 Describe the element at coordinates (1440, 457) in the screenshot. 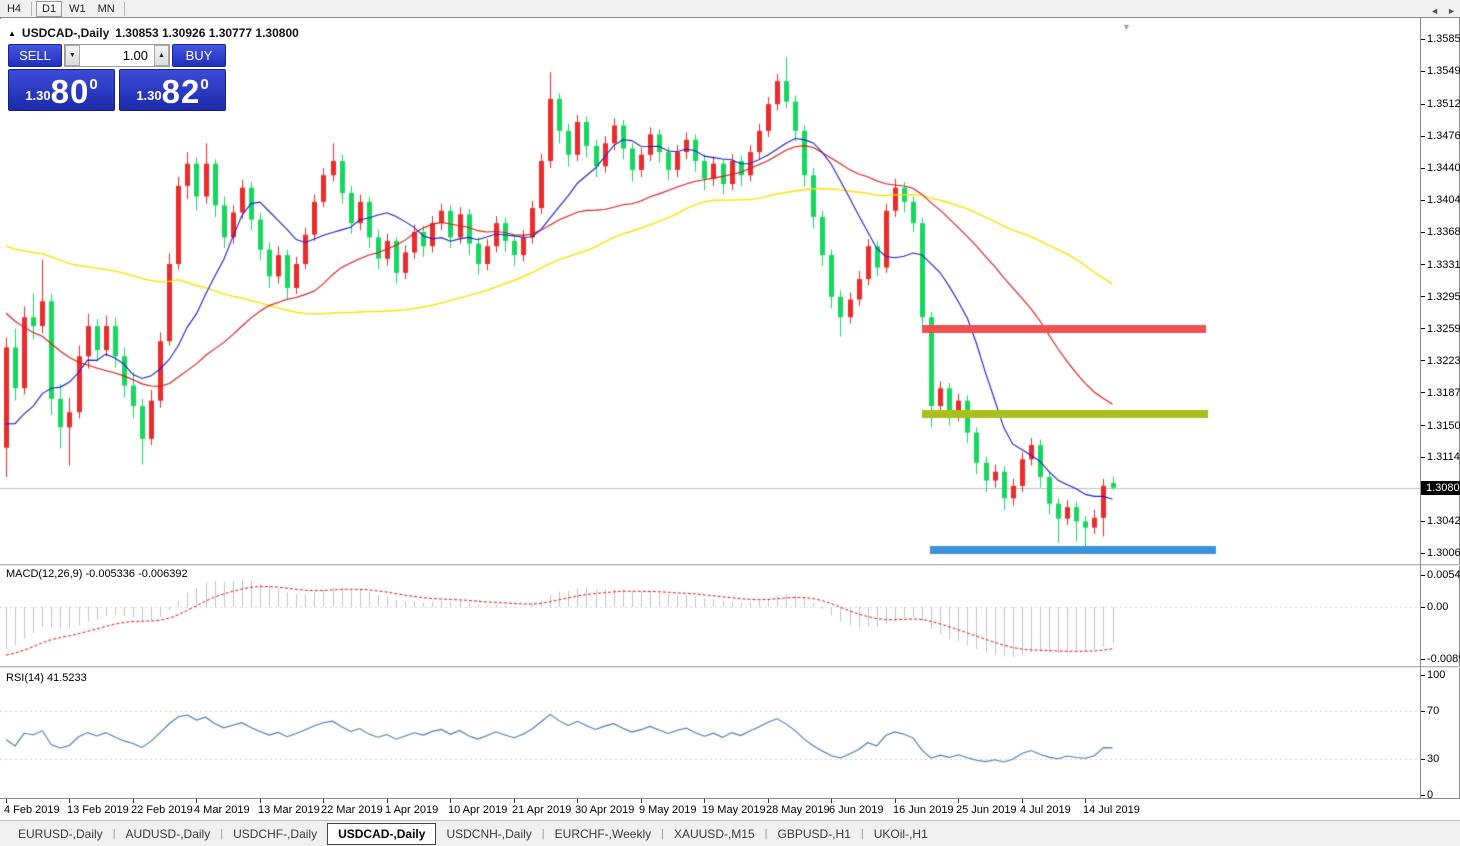

I see `price-axis-tick: 1.31140` at that location.